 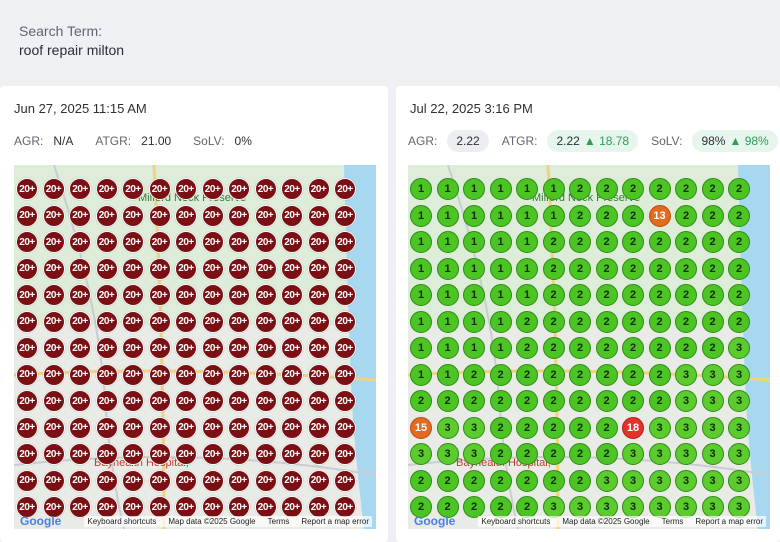 I want to click on keyboard-shortcuts-link: Keyboard shortcuts, so click(x=516, y=521).